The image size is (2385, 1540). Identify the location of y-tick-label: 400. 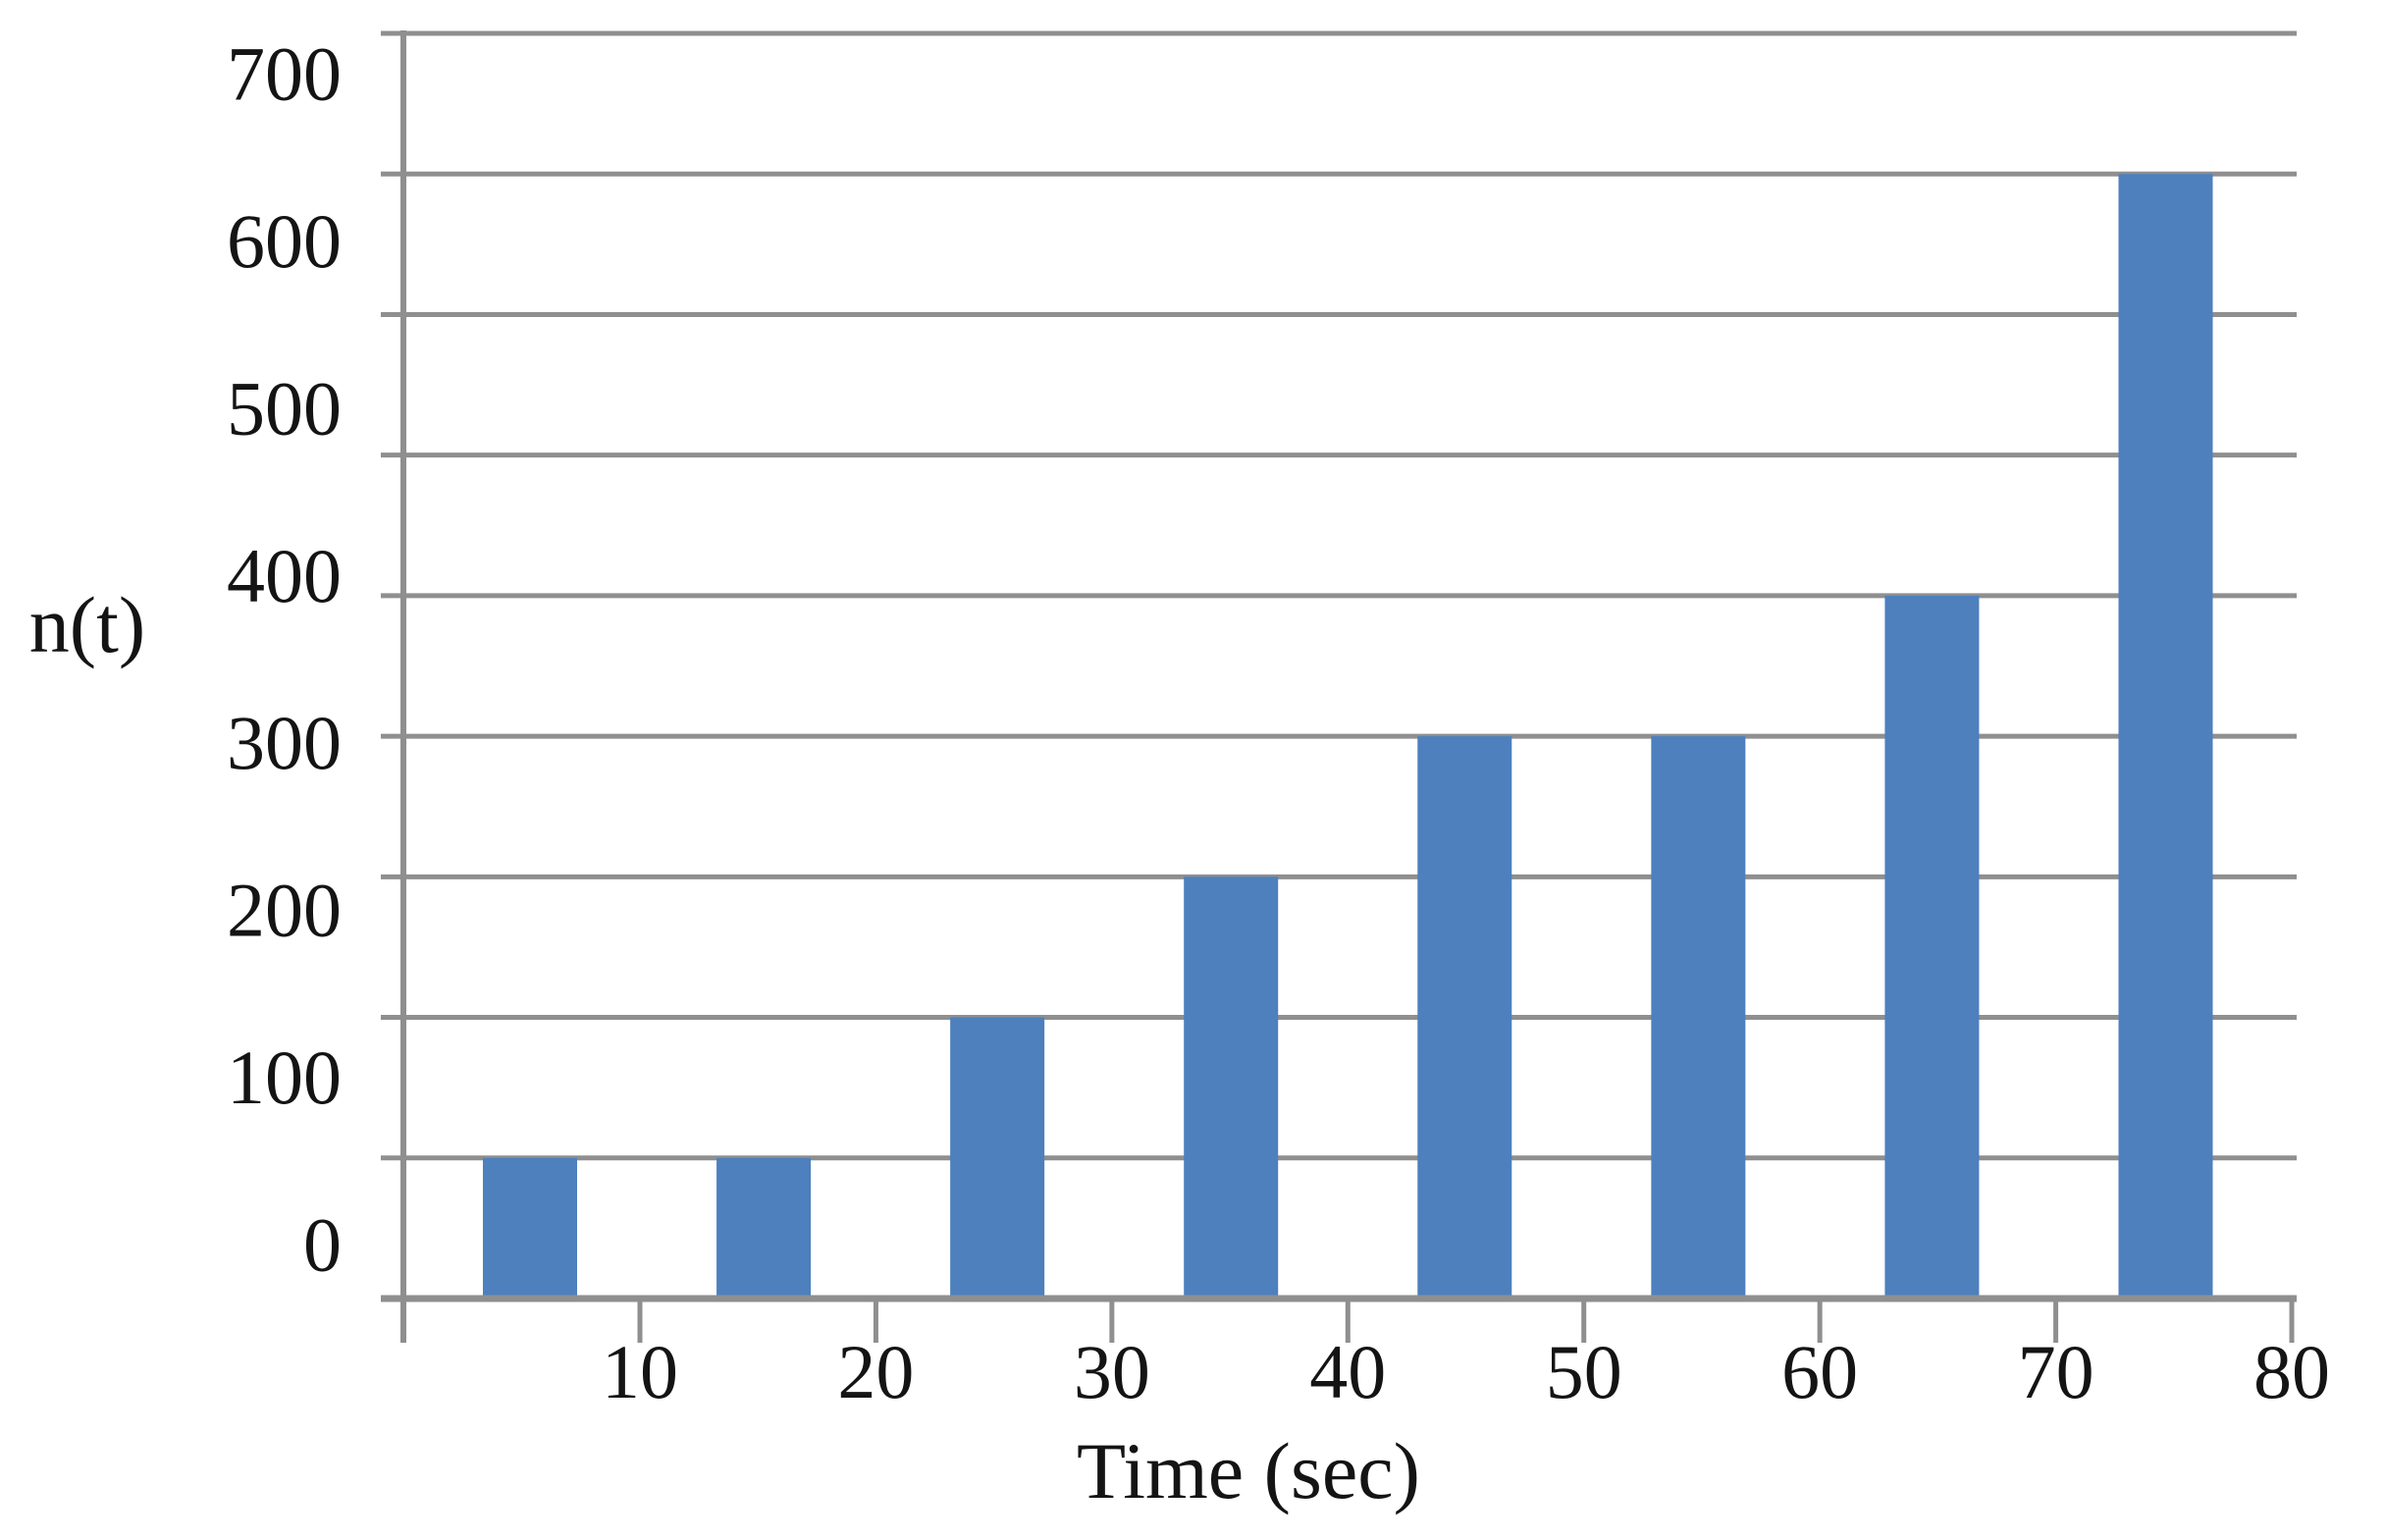
(284, 575).